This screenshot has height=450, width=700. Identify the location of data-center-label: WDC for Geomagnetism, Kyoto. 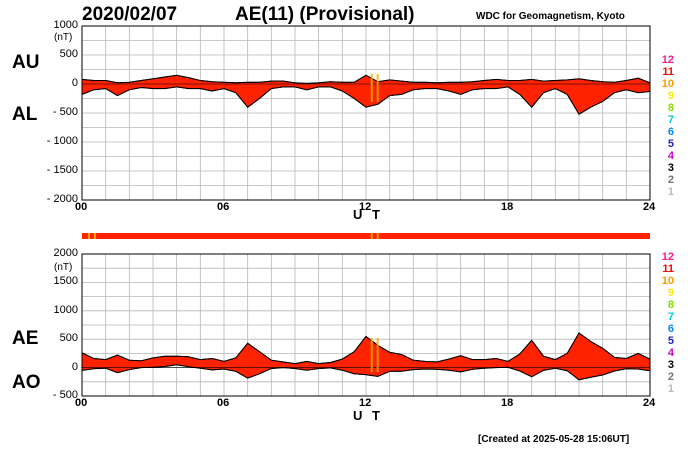
(550, 16).